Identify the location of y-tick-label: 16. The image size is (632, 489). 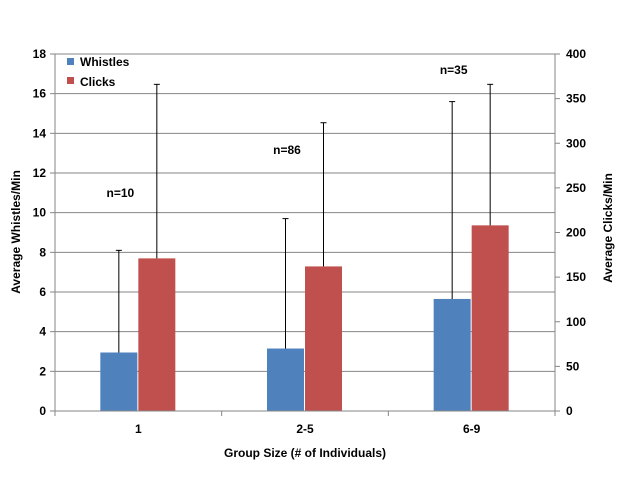
(40, 94).